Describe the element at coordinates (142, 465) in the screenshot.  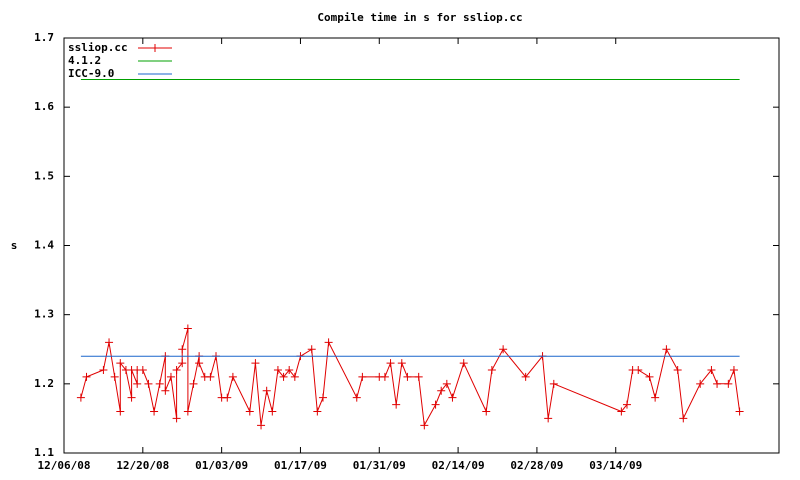
I see `x-tick-label: 12/20/08` at that location.